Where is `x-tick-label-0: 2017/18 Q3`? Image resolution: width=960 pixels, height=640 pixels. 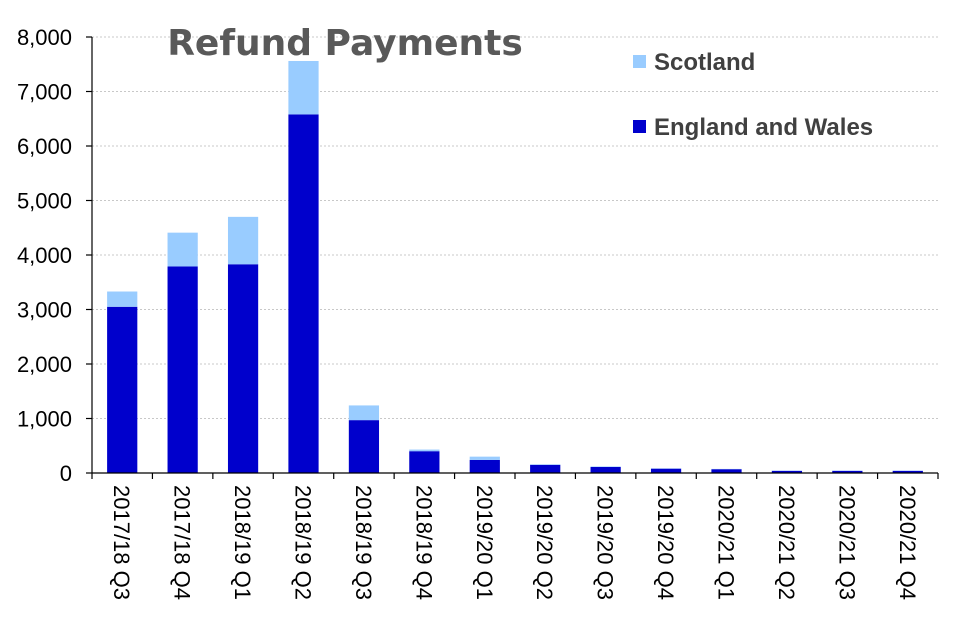
x-tick-label-0: 2017/18 Q3 is located at coordinates (121, 542).